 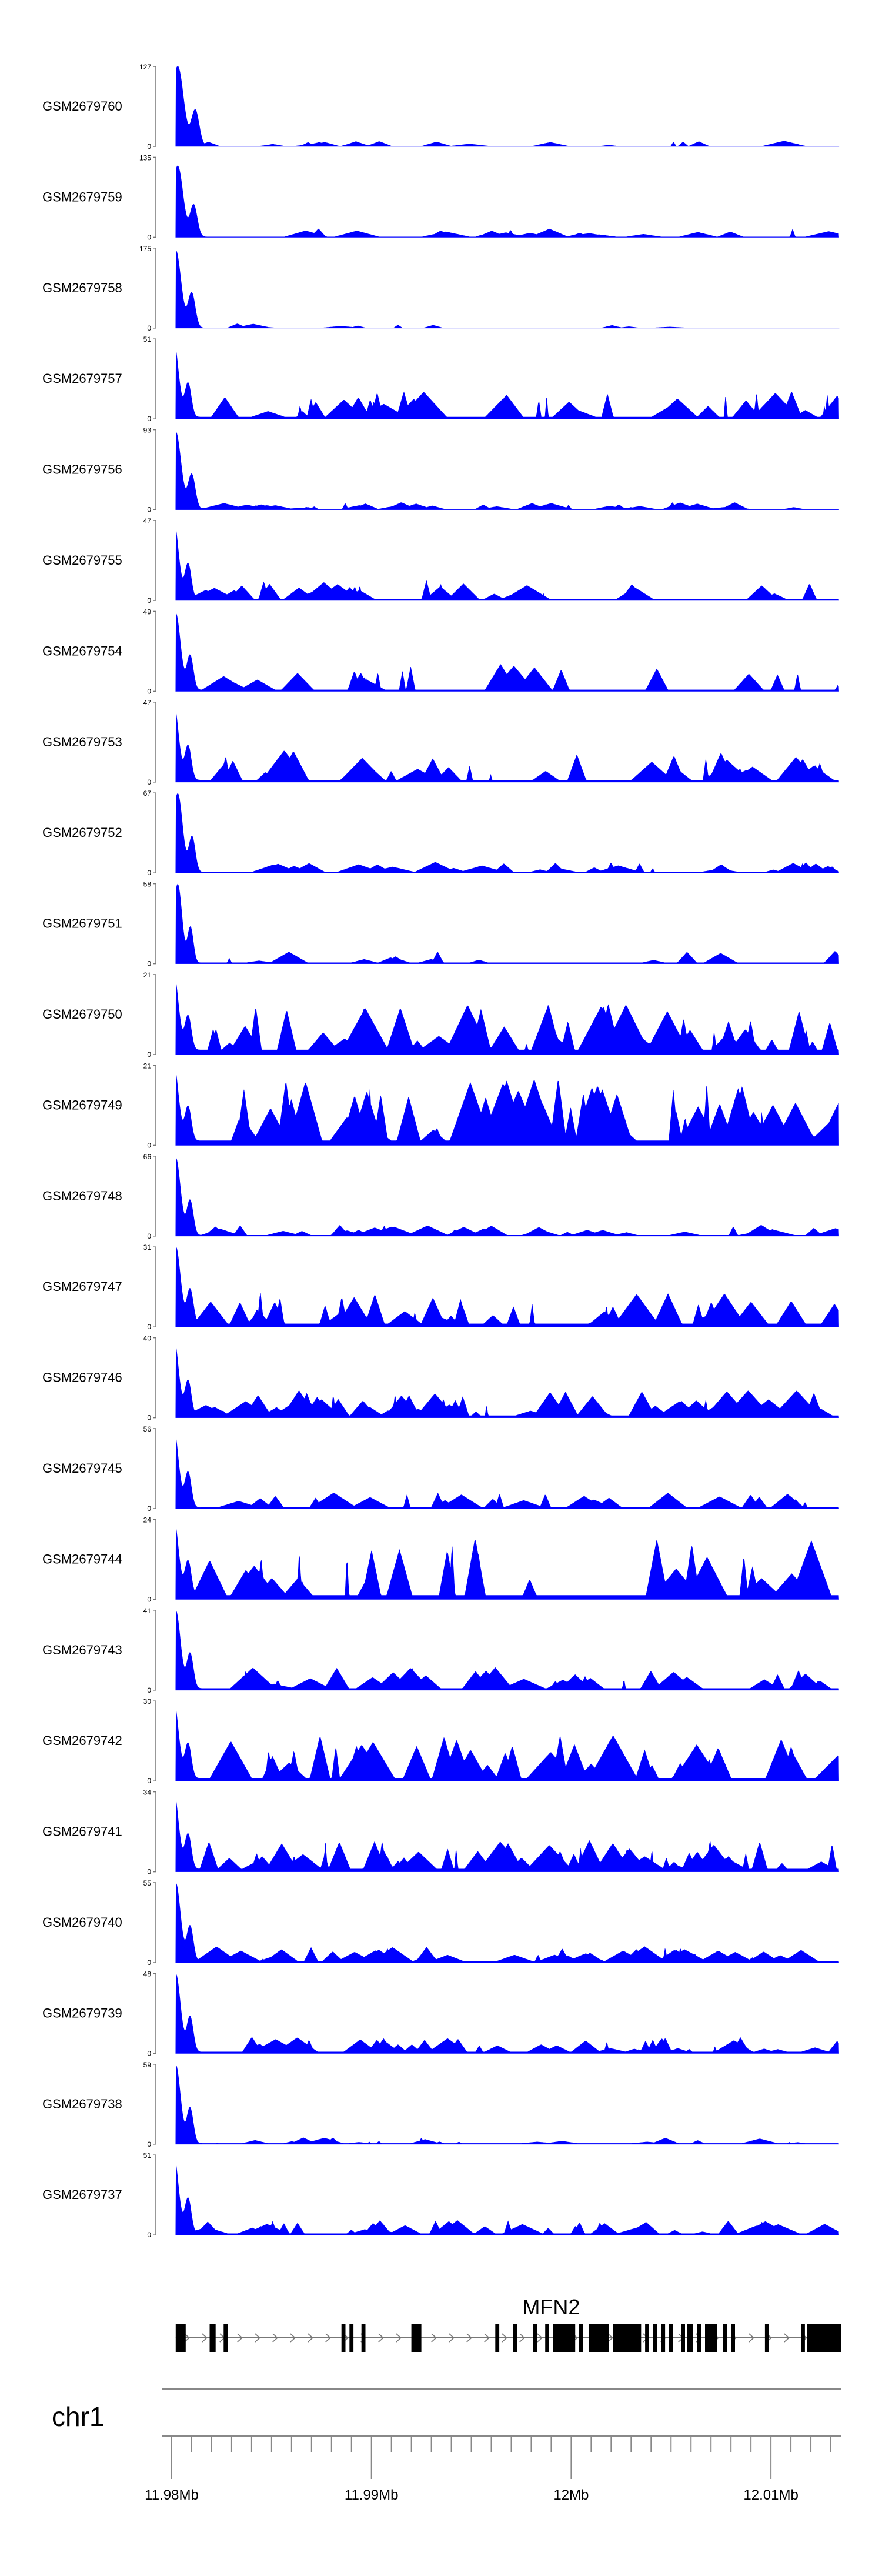 What do you see at coordinates (82, 106) in the screenshot?
I see `sample-label: GSM2679760` at bounding box center [82, 106].